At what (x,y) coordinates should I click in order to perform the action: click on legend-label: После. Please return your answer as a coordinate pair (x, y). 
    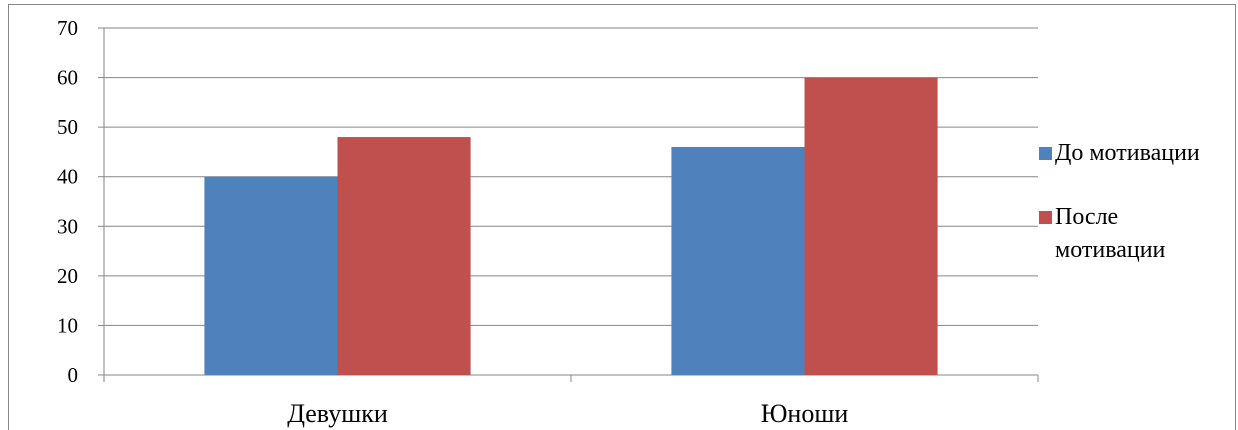
    Looking at the image, I should click on (1086, 217).